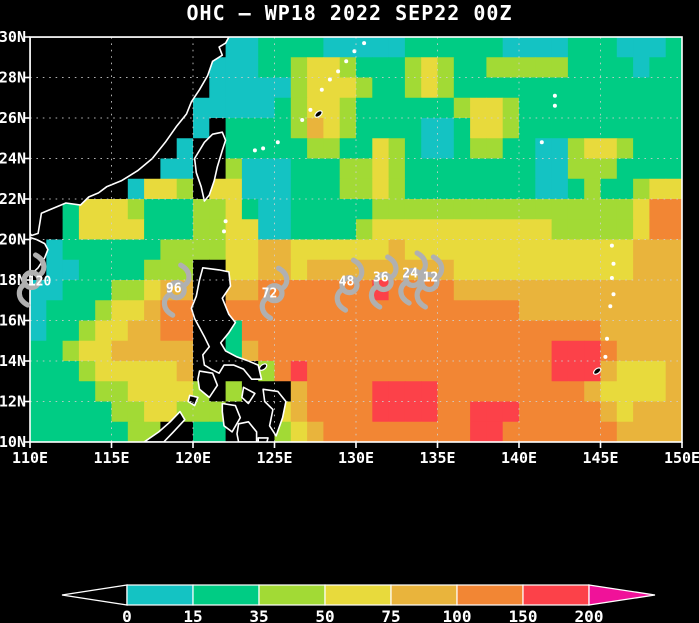 The height and width of the screenshot is (623, 699). What do you see at coordinates (681, 458) in the screenshot?
I see `x-tick-label: 150E` at bounding box center [681, 458].